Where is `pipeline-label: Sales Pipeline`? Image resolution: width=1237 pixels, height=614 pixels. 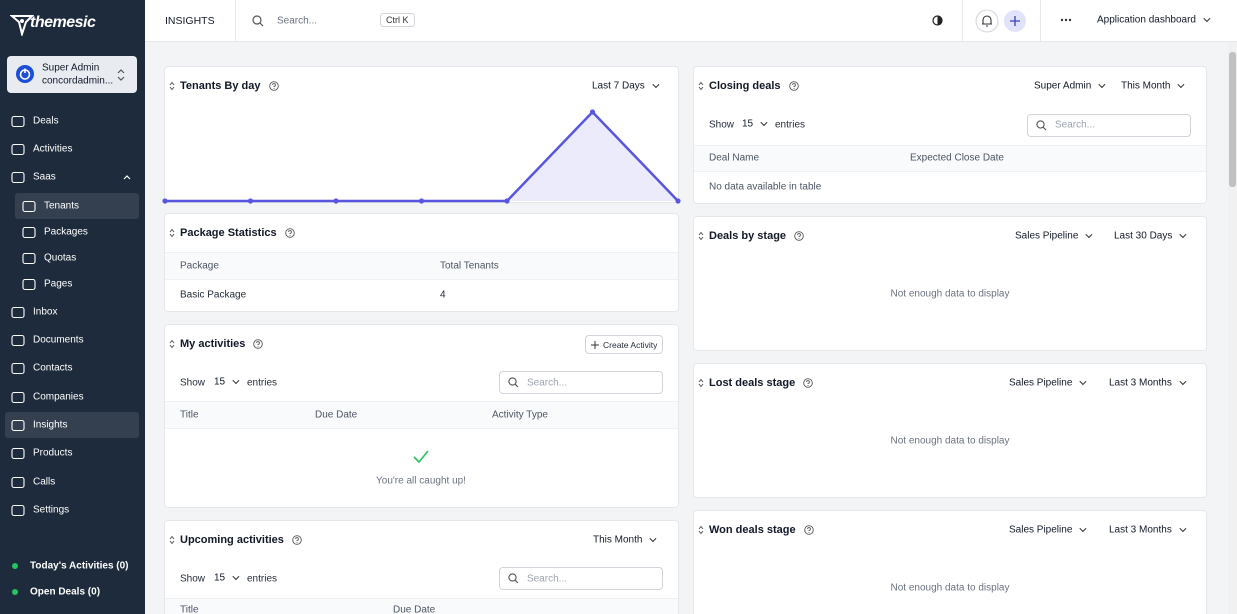 pipeline-label: Sales Pipeline is located at coordinates (1047, 236).